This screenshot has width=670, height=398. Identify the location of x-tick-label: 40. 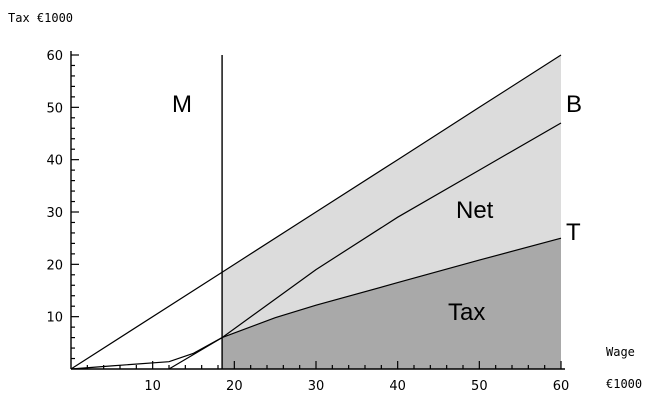
(397, 386).